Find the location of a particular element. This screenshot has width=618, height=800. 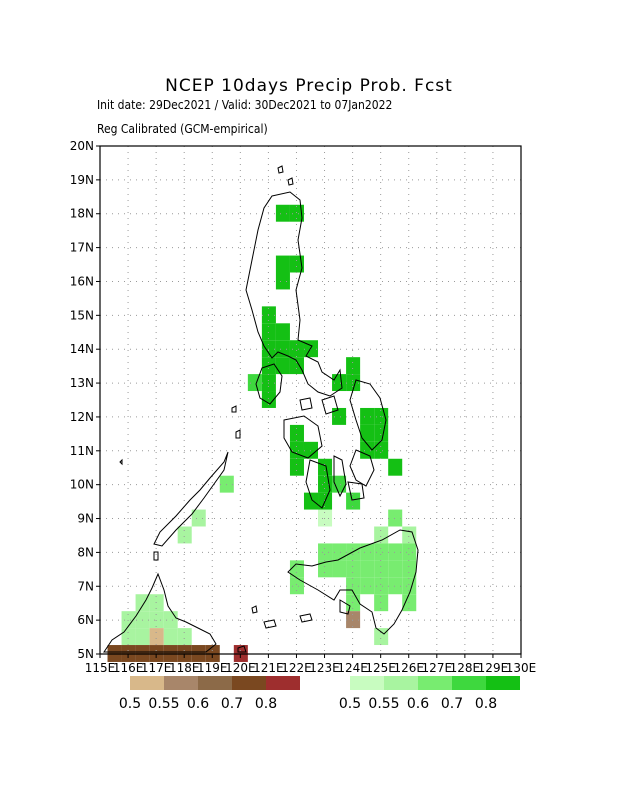

lat-label: 11N is located at coordinates (82, 451).